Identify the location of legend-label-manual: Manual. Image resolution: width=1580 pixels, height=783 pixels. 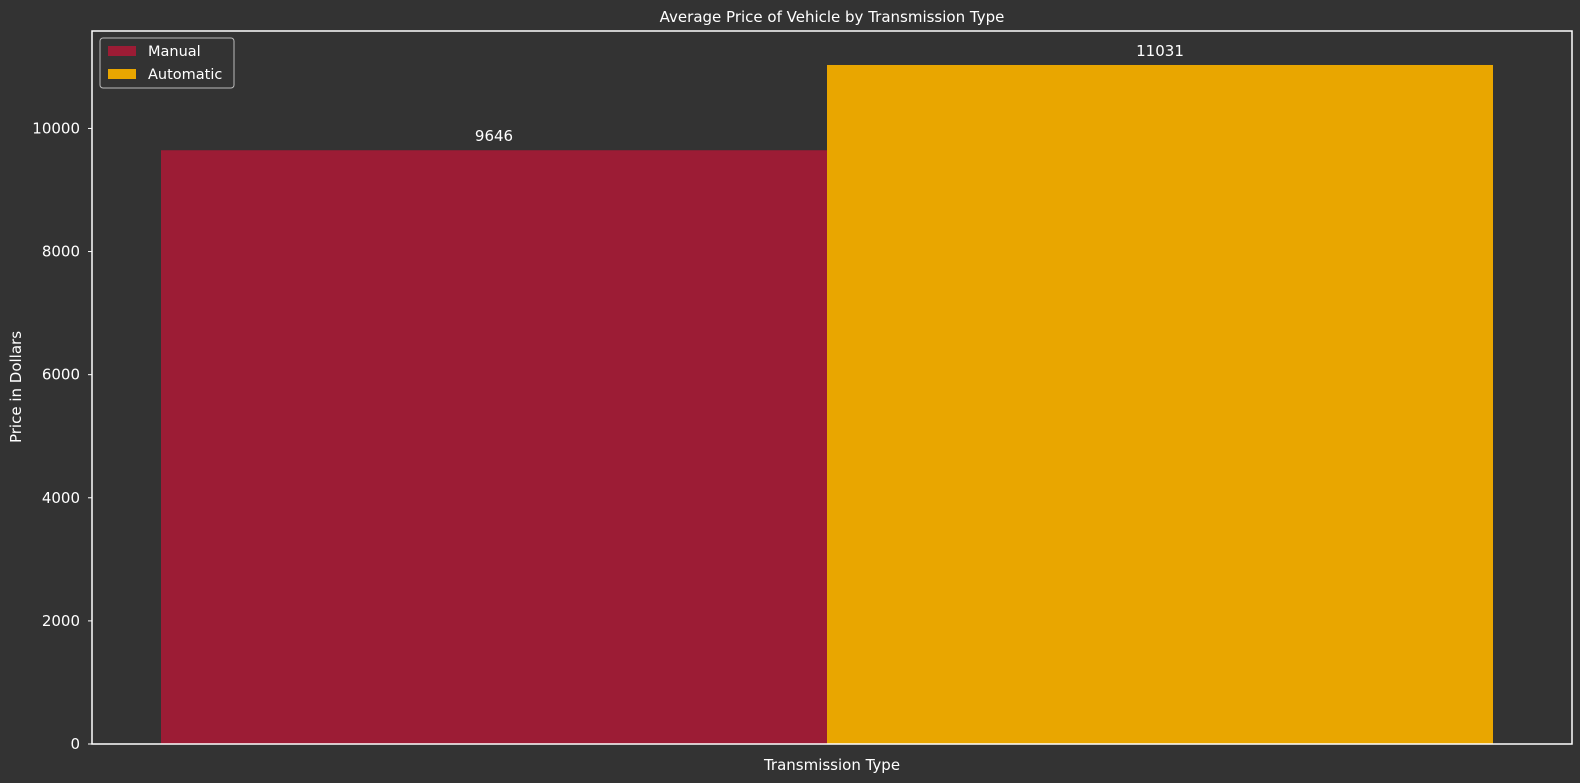
(174, 52).